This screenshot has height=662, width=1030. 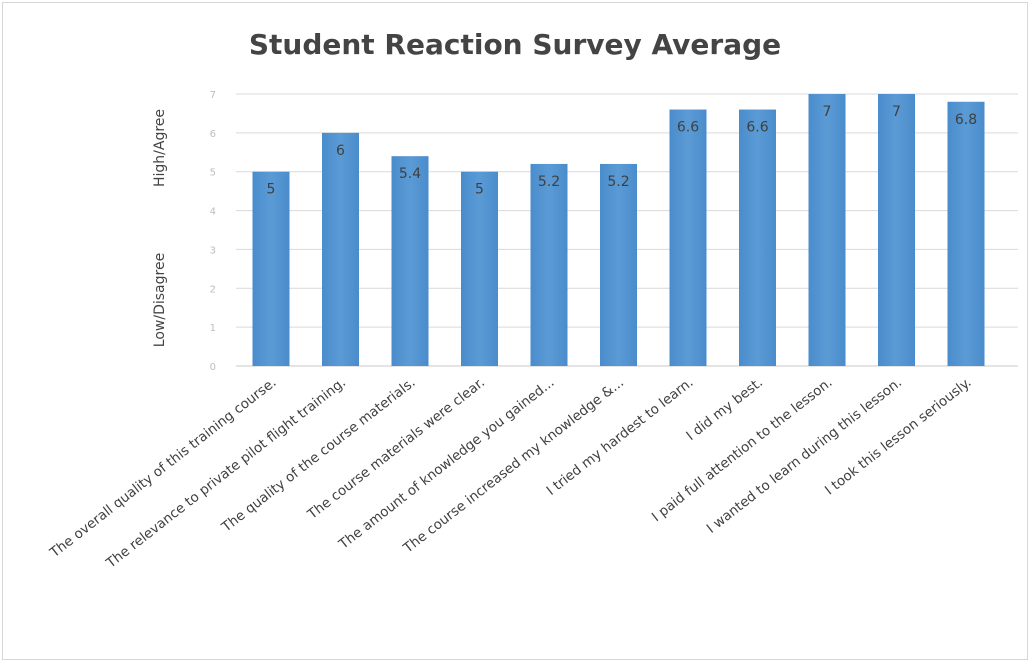 What do you see at coordinates (213, 212) in the screenshot?
I see `y-tick-label: 4` at bounding box center [213, 212].